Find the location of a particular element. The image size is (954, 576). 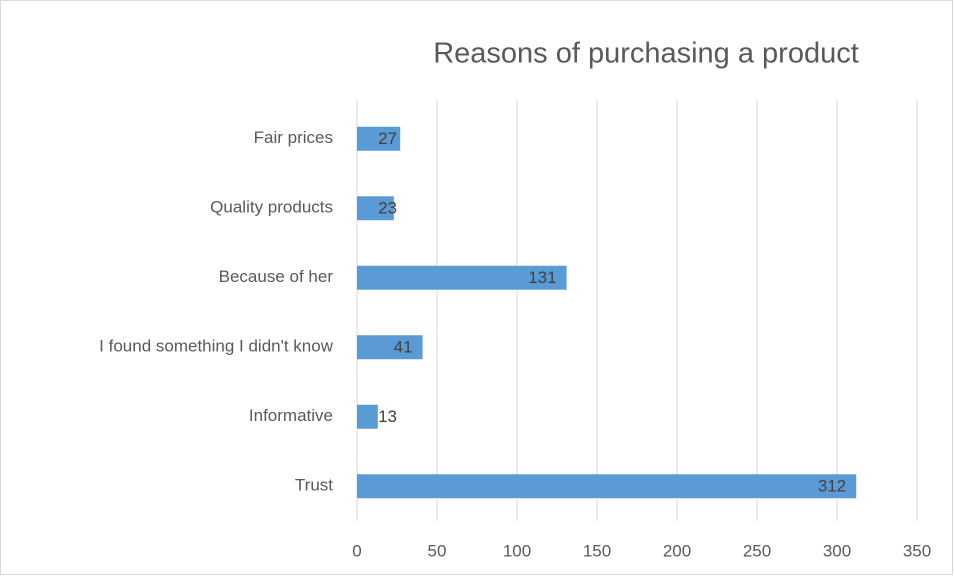

chart-title: Reasons of purchasing a product is located at coordinates (646, 54).